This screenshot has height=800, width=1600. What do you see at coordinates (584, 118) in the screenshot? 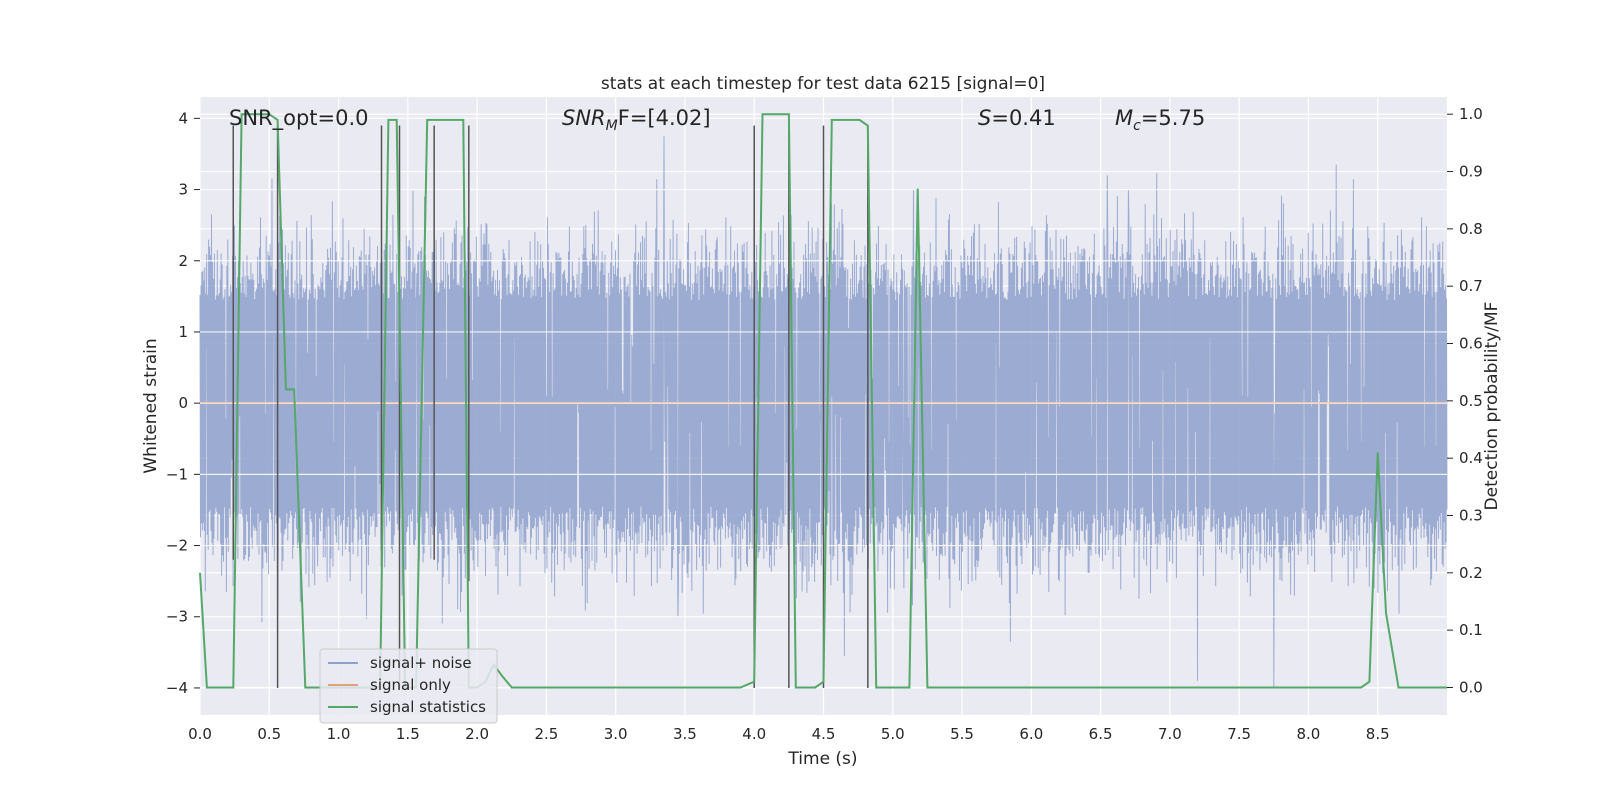
I see `snr-mf-symbol: SNR` at bounding box center [584, 118].